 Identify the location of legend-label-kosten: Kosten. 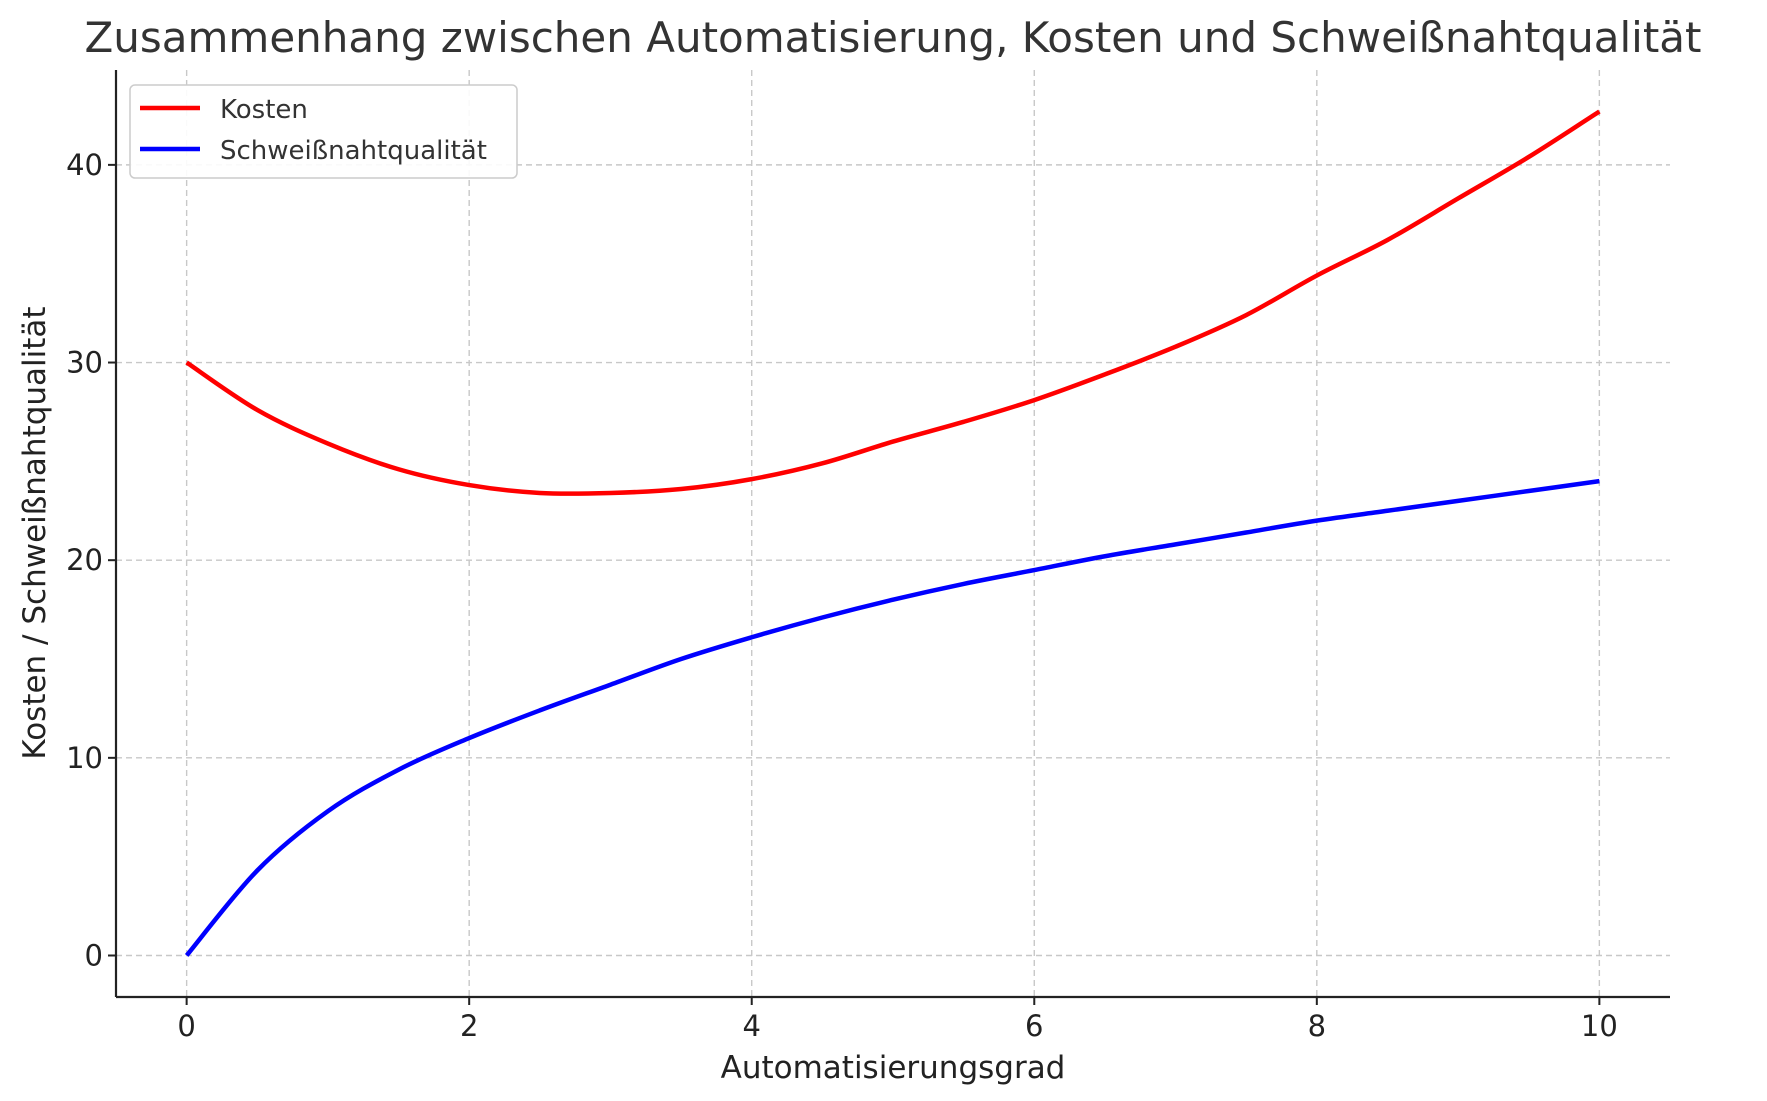
(264, 110).